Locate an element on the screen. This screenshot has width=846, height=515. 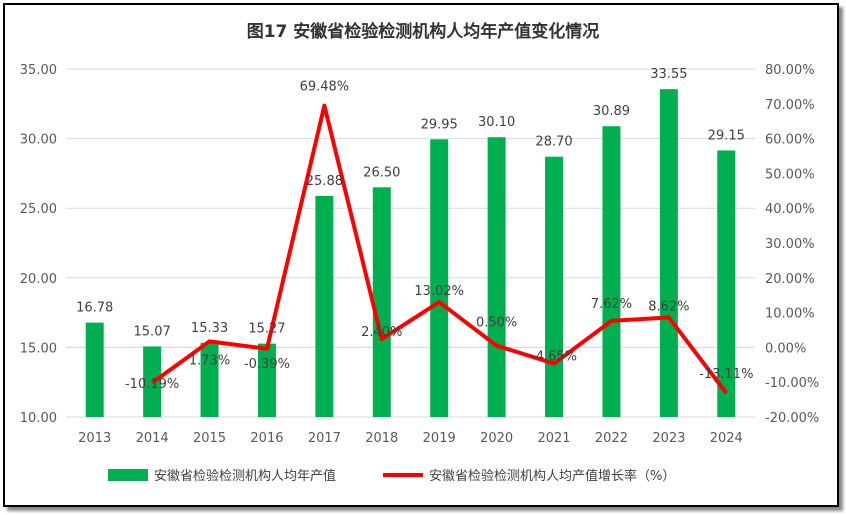
line-data-label: 0.50% is located at coordinates (496, 323).